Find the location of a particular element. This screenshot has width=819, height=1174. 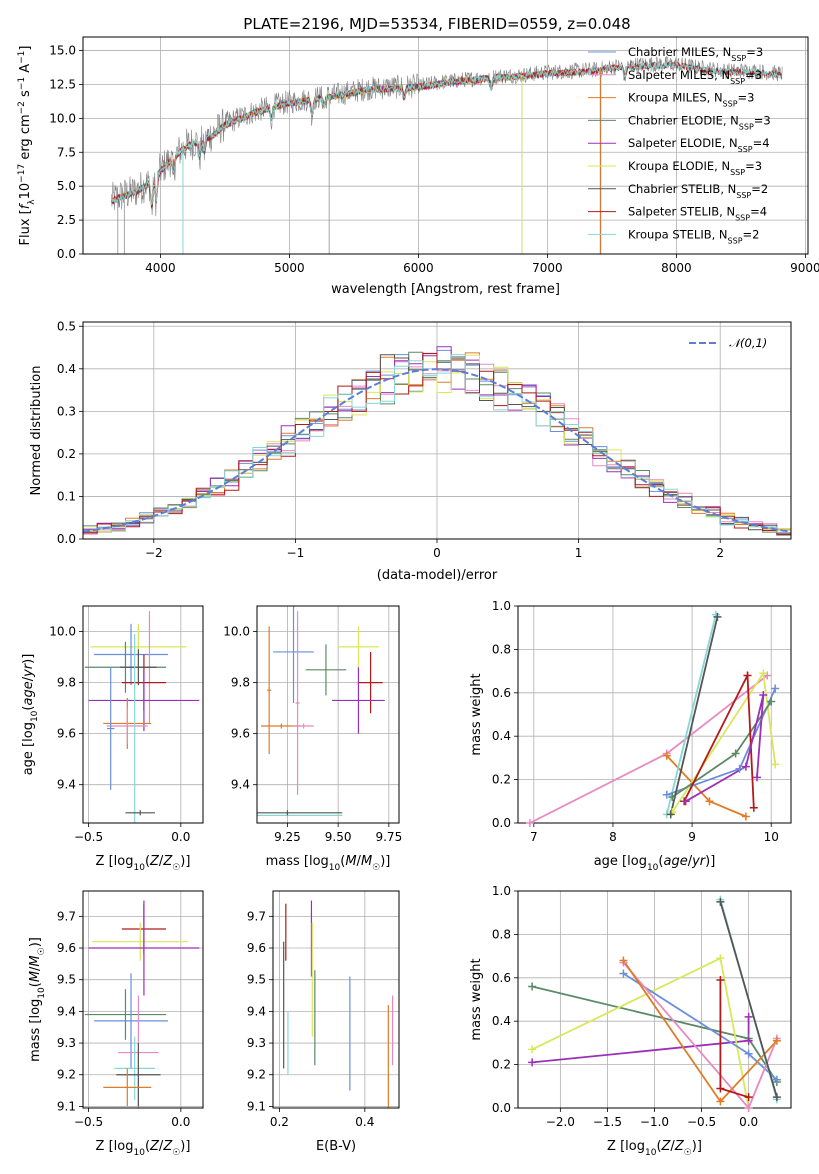

y-tick-label: 0.4 is located at coordinates (501, 736).